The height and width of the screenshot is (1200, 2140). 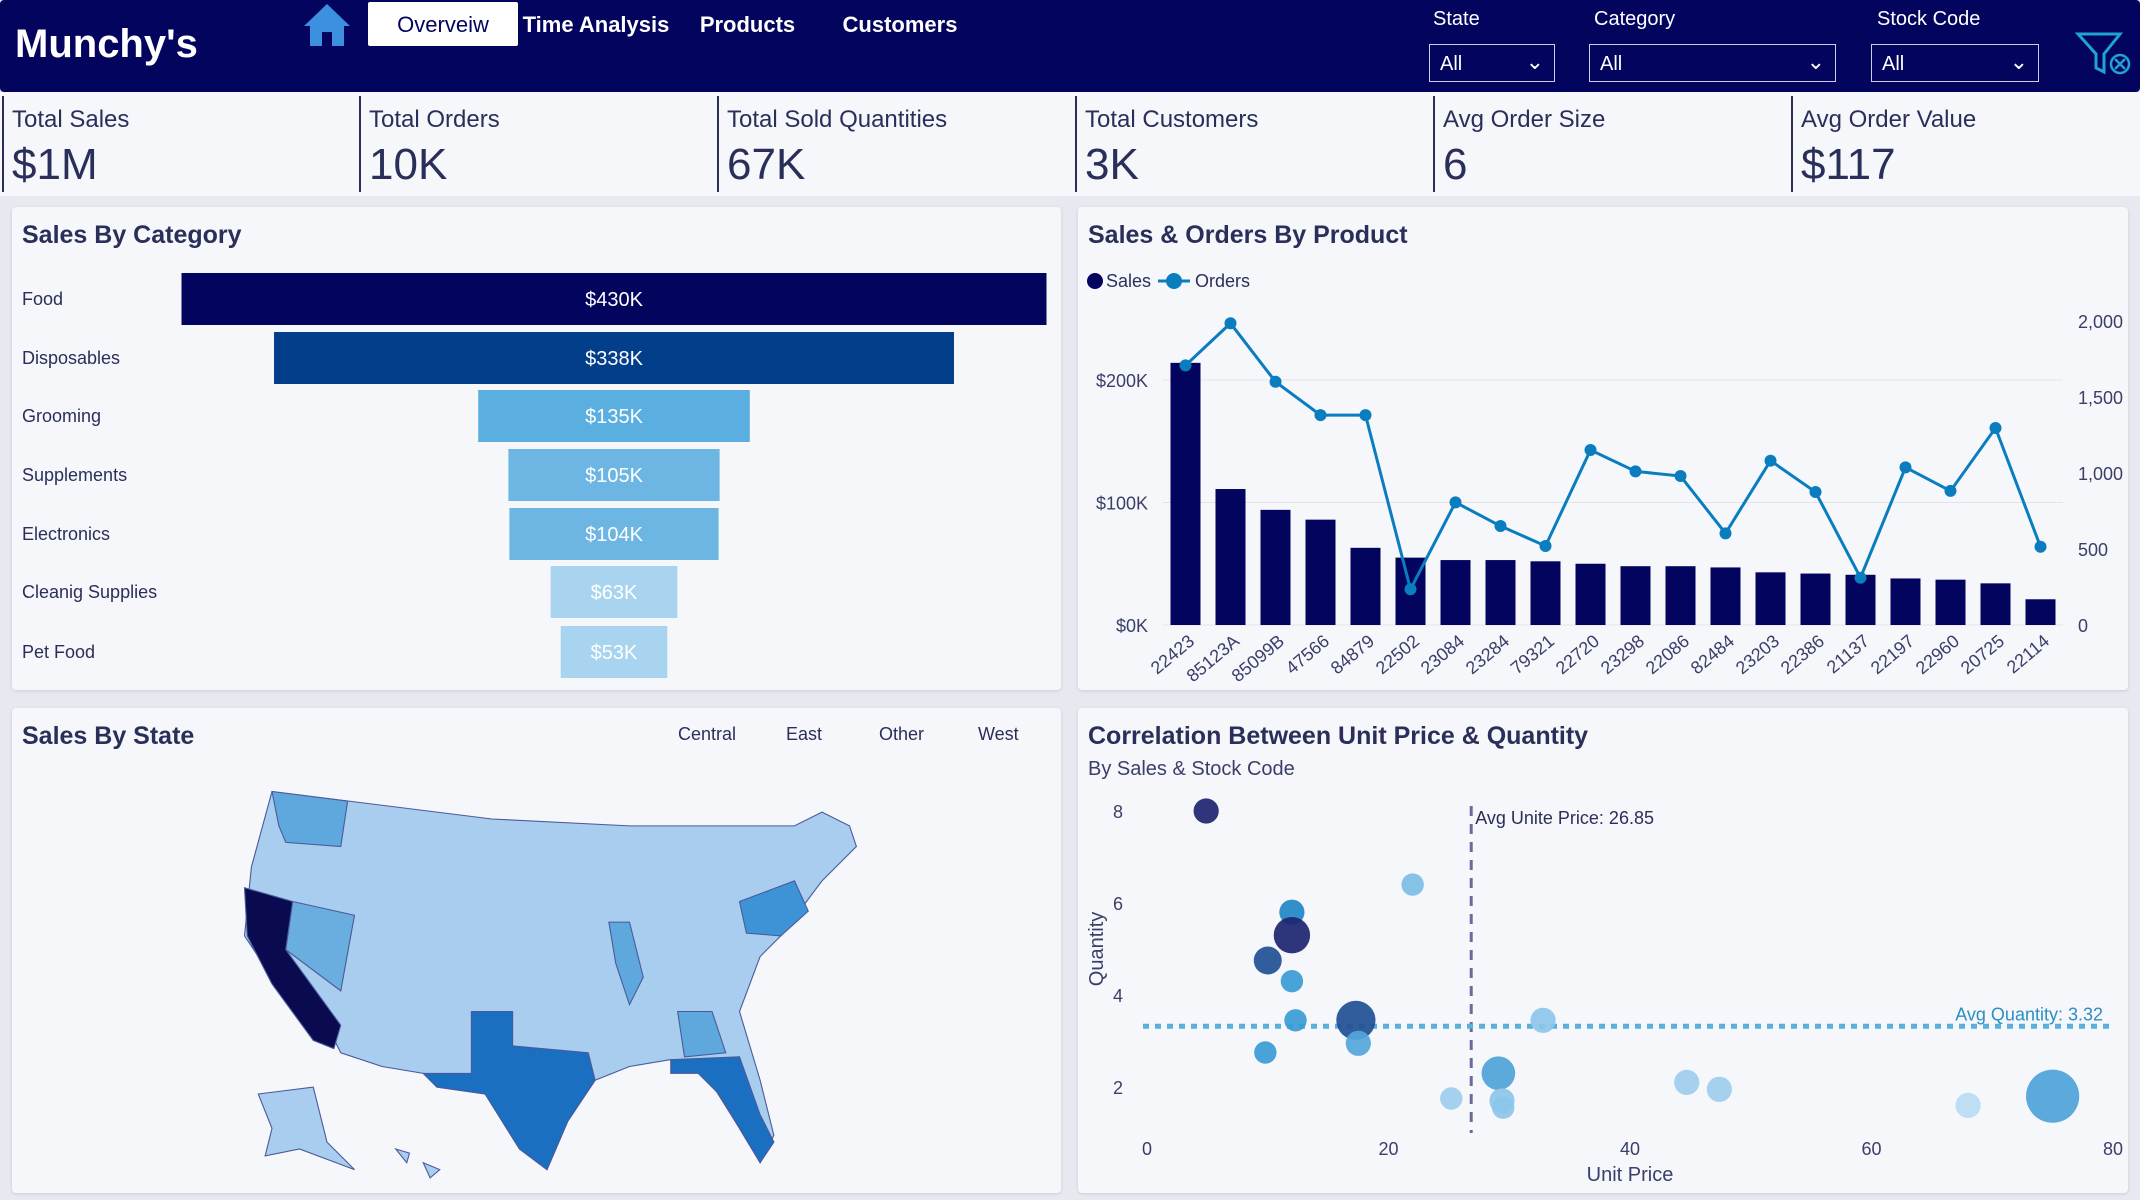 What do you see at coordinates (747, 24) in the screenshot?
I see `tab-products: Products` at bounding box center [747, 24].